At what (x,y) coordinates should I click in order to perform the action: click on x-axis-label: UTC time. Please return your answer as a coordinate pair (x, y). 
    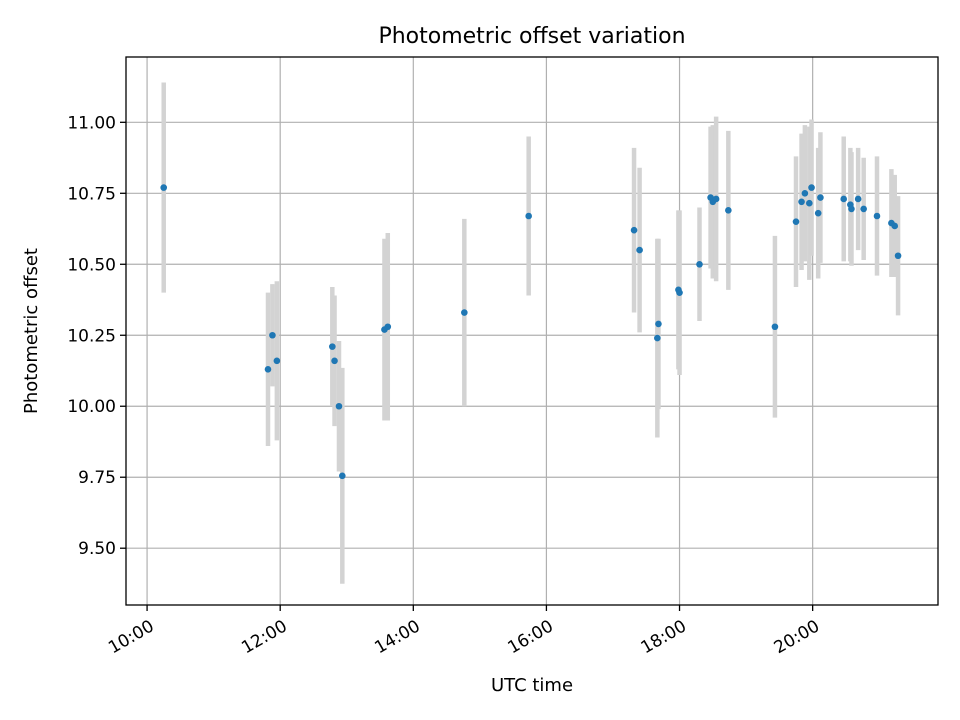
    Looking at the image, I should click on (532, 685).